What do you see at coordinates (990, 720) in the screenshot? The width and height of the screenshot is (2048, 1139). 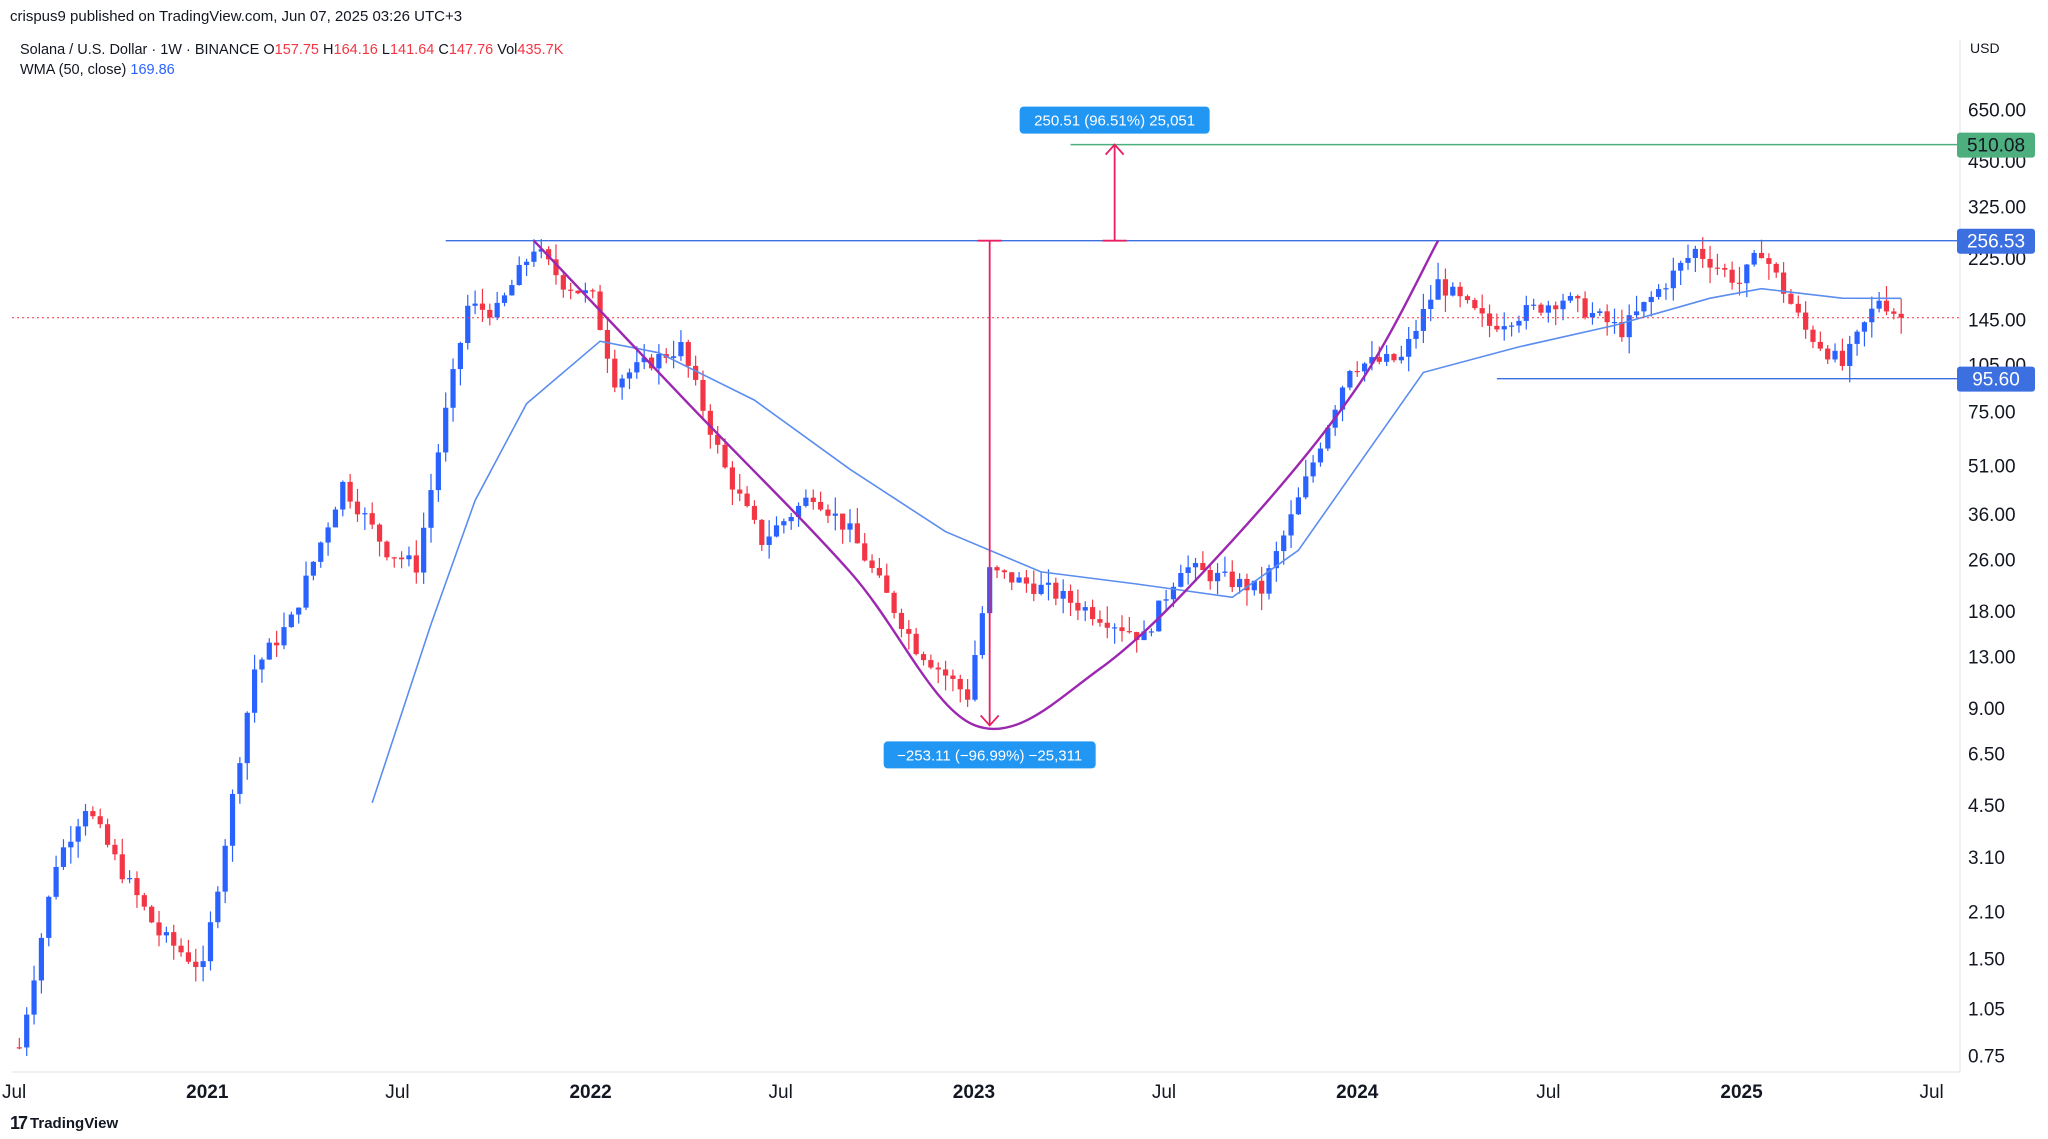 I see `drop-measure-arrowhead` at bounding box center [990, 720].